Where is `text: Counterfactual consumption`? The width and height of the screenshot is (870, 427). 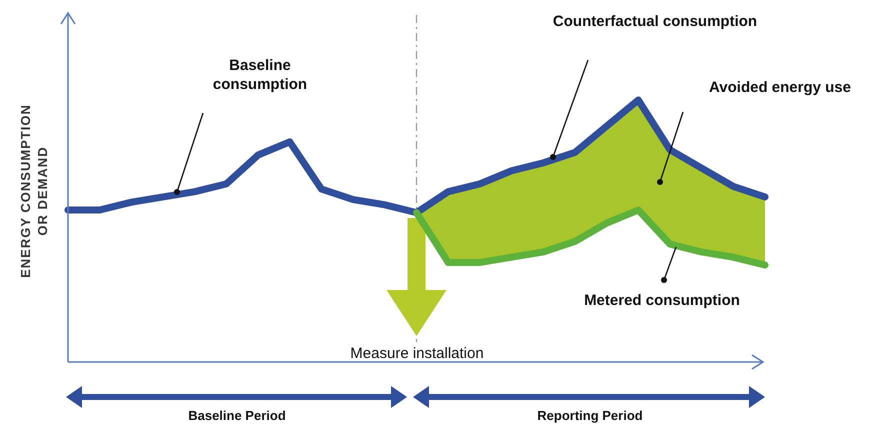 text: Counterfactual consumption is located at coordinates (655, 21).